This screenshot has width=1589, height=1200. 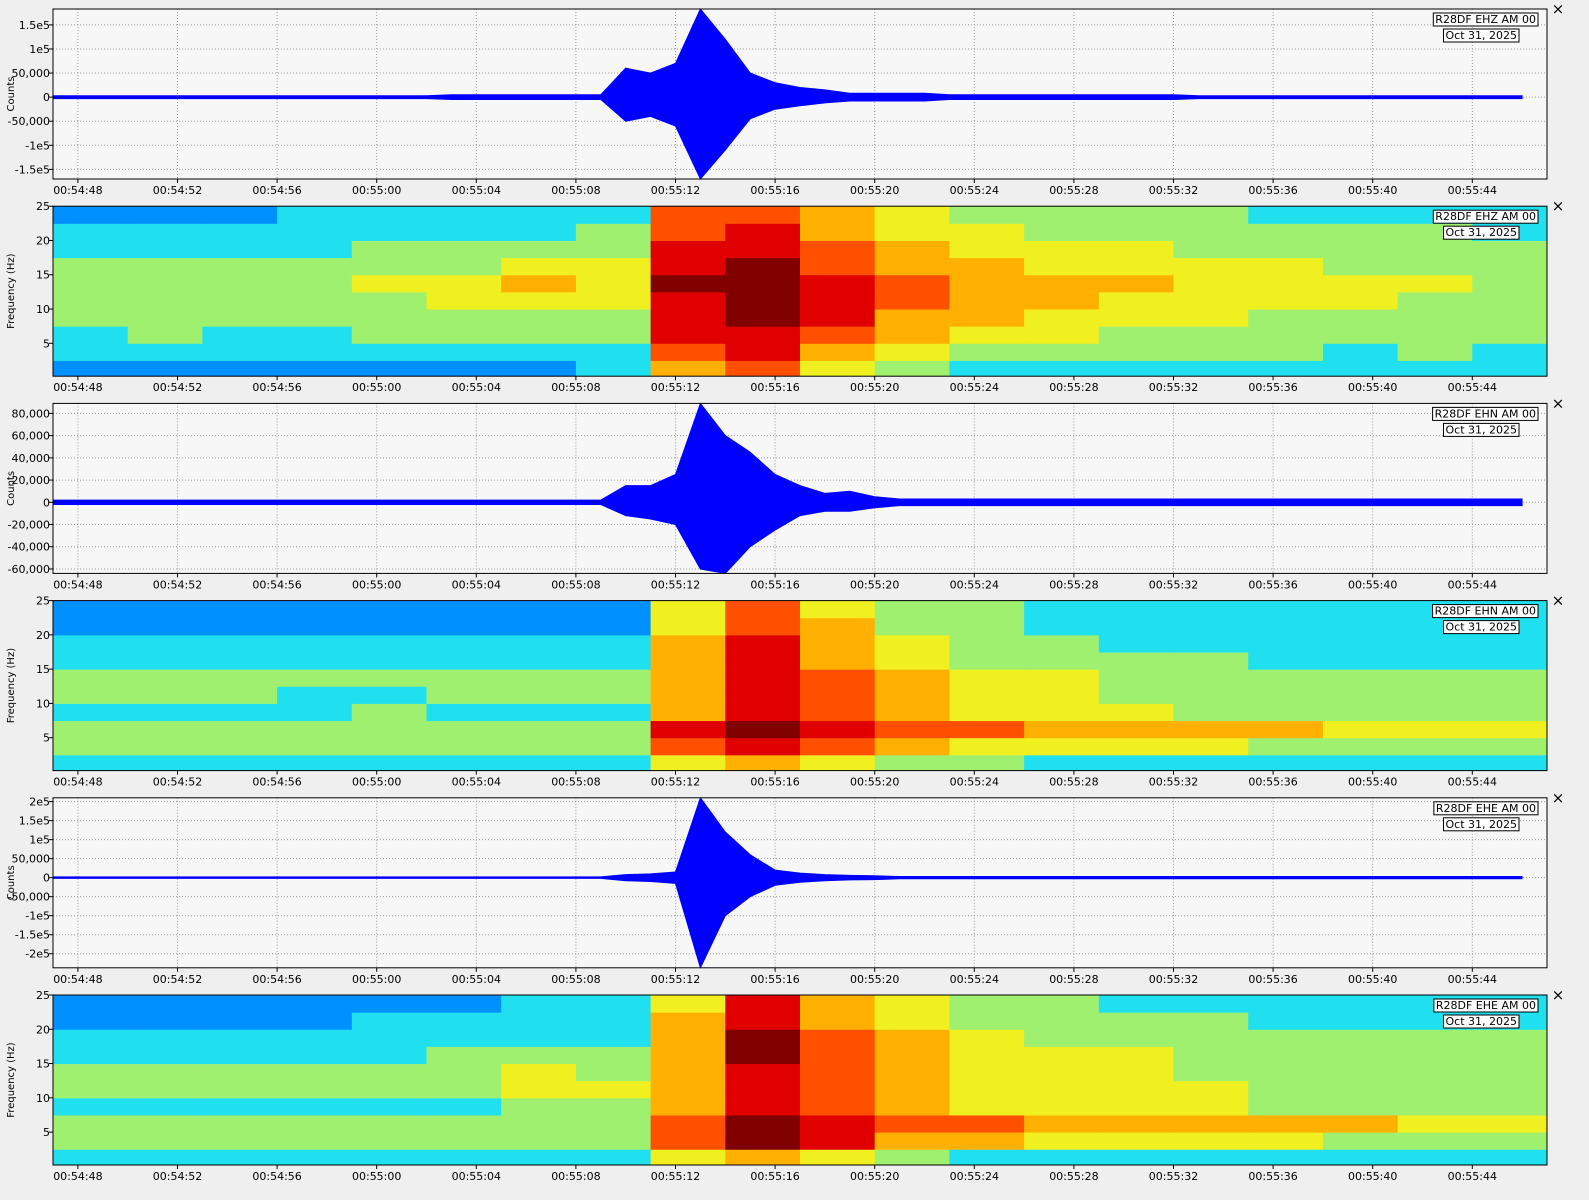 What do you see at coordinates (1173, 190) in the screenshot?
I see `x-tick-label: 00:55:32` at bounding box center [1173, 190].